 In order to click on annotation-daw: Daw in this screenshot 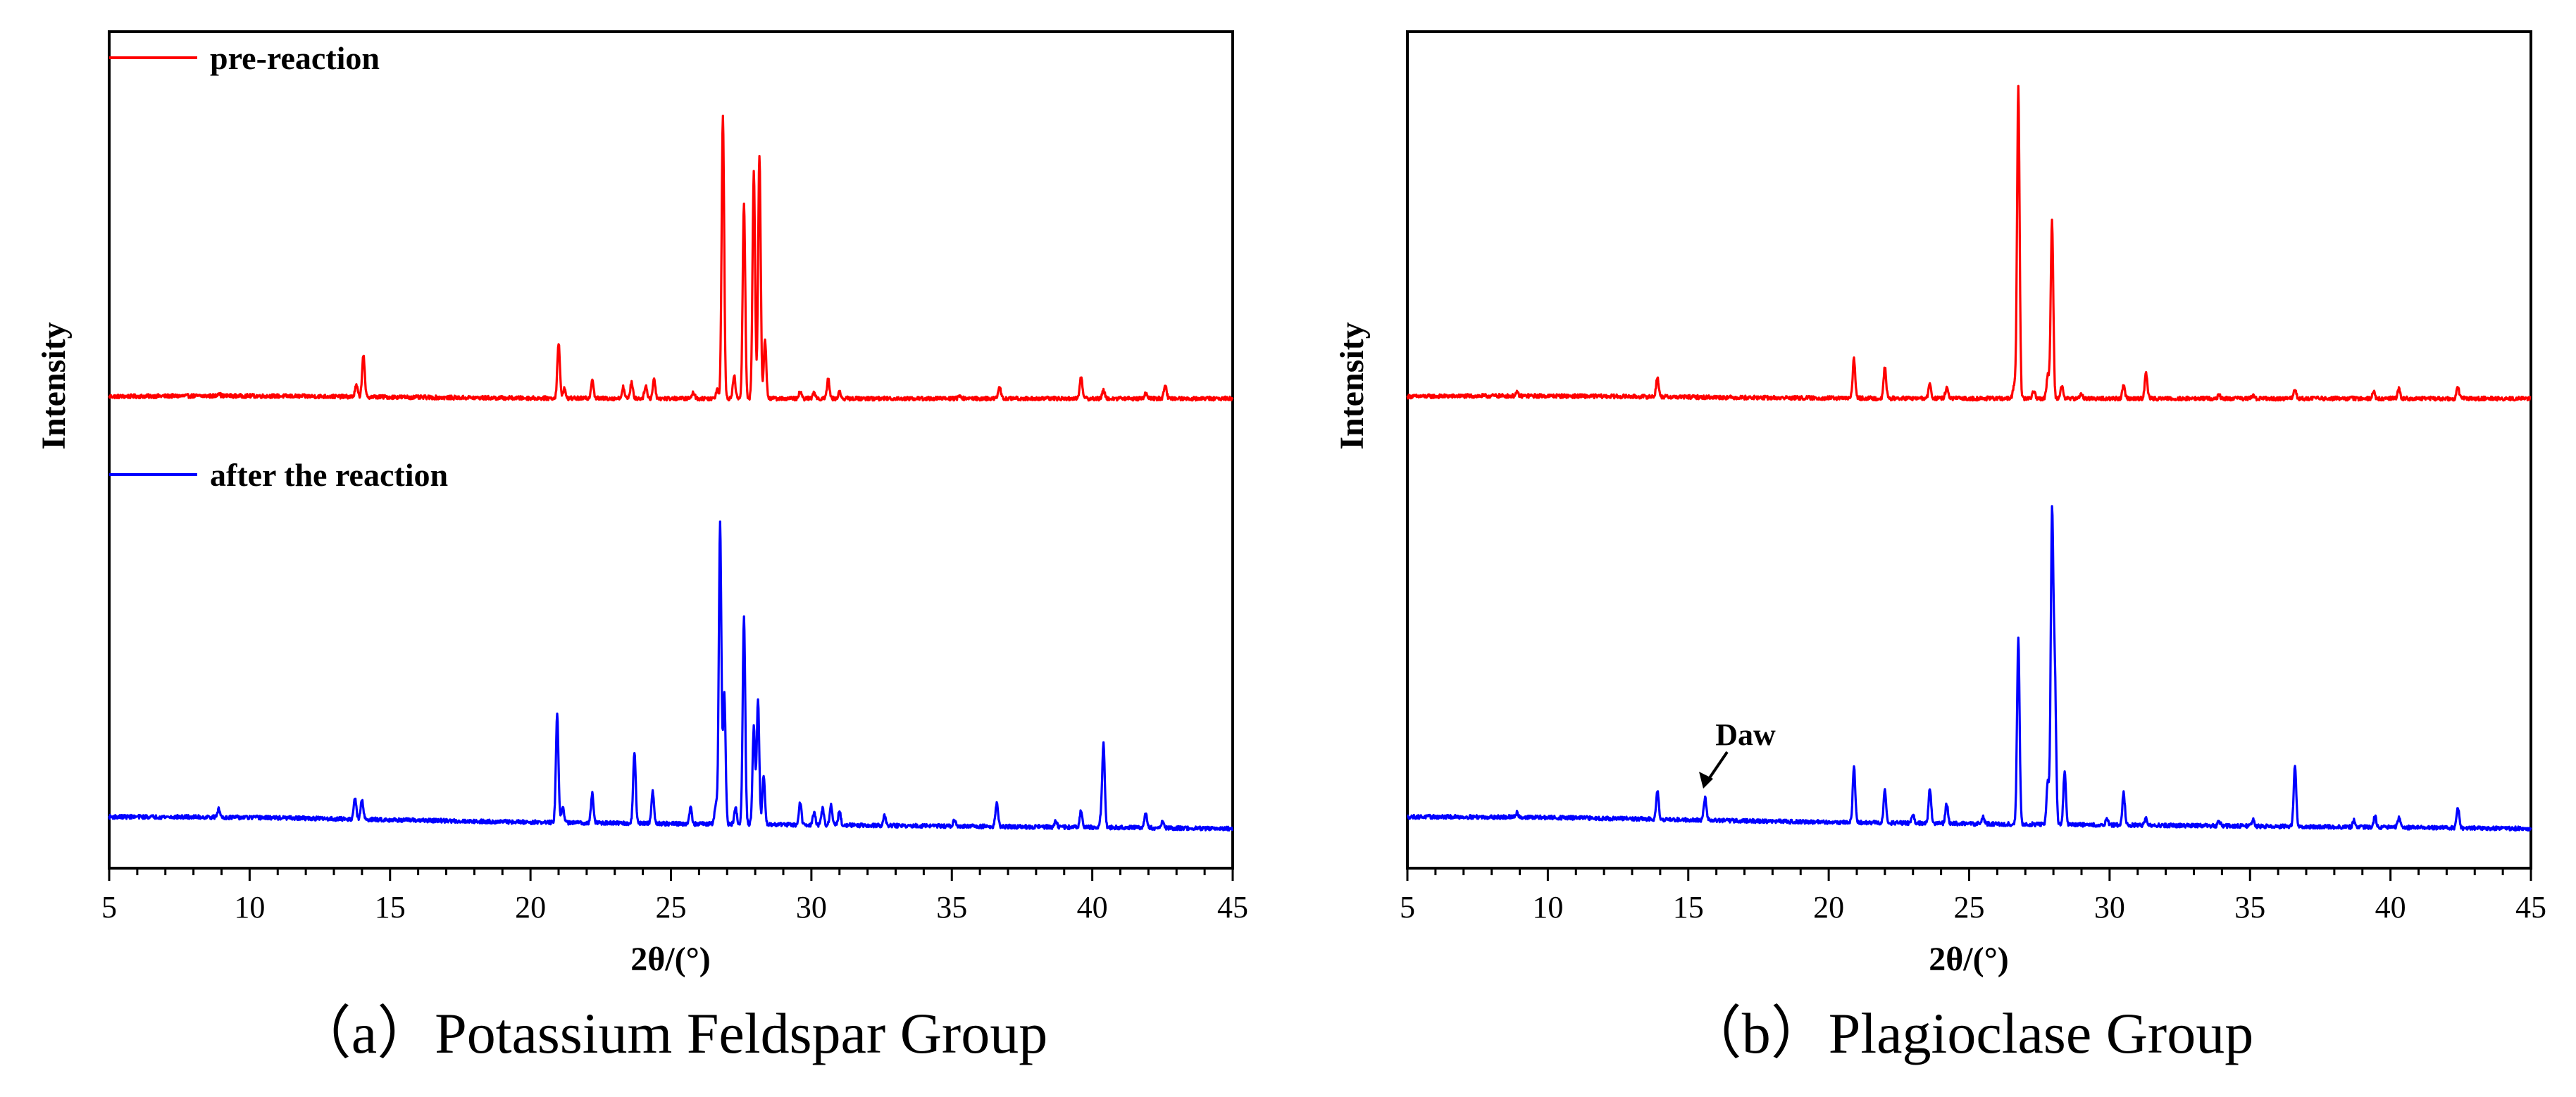, I will do `click(1737, 753)`.